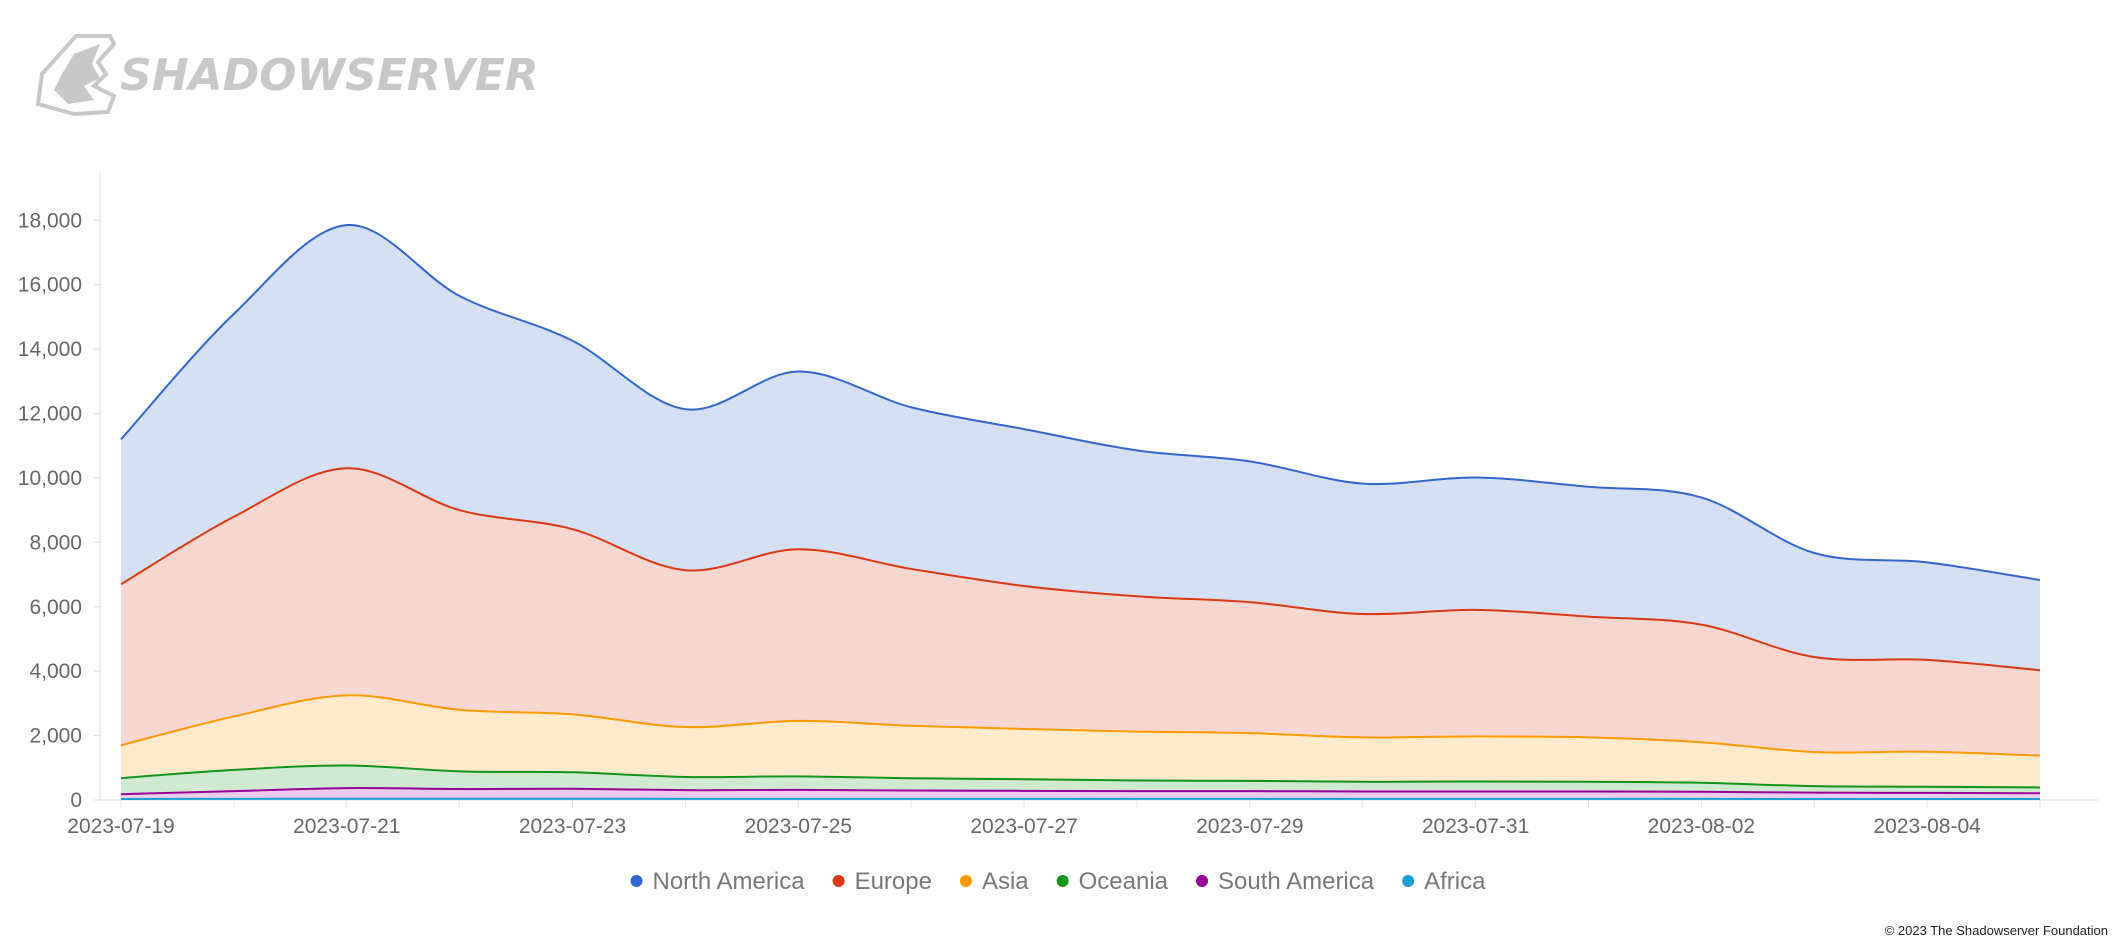 This screenshot has width=2117, height=945. I want to click on y-tick-label: 2,000, so click(55, 736).